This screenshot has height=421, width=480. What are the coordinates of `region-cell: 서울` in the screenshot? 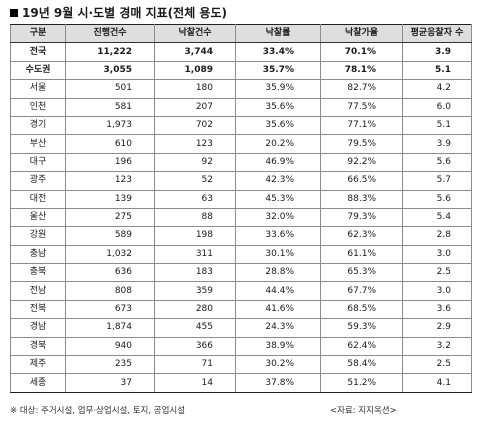 It's located at (38, 89).